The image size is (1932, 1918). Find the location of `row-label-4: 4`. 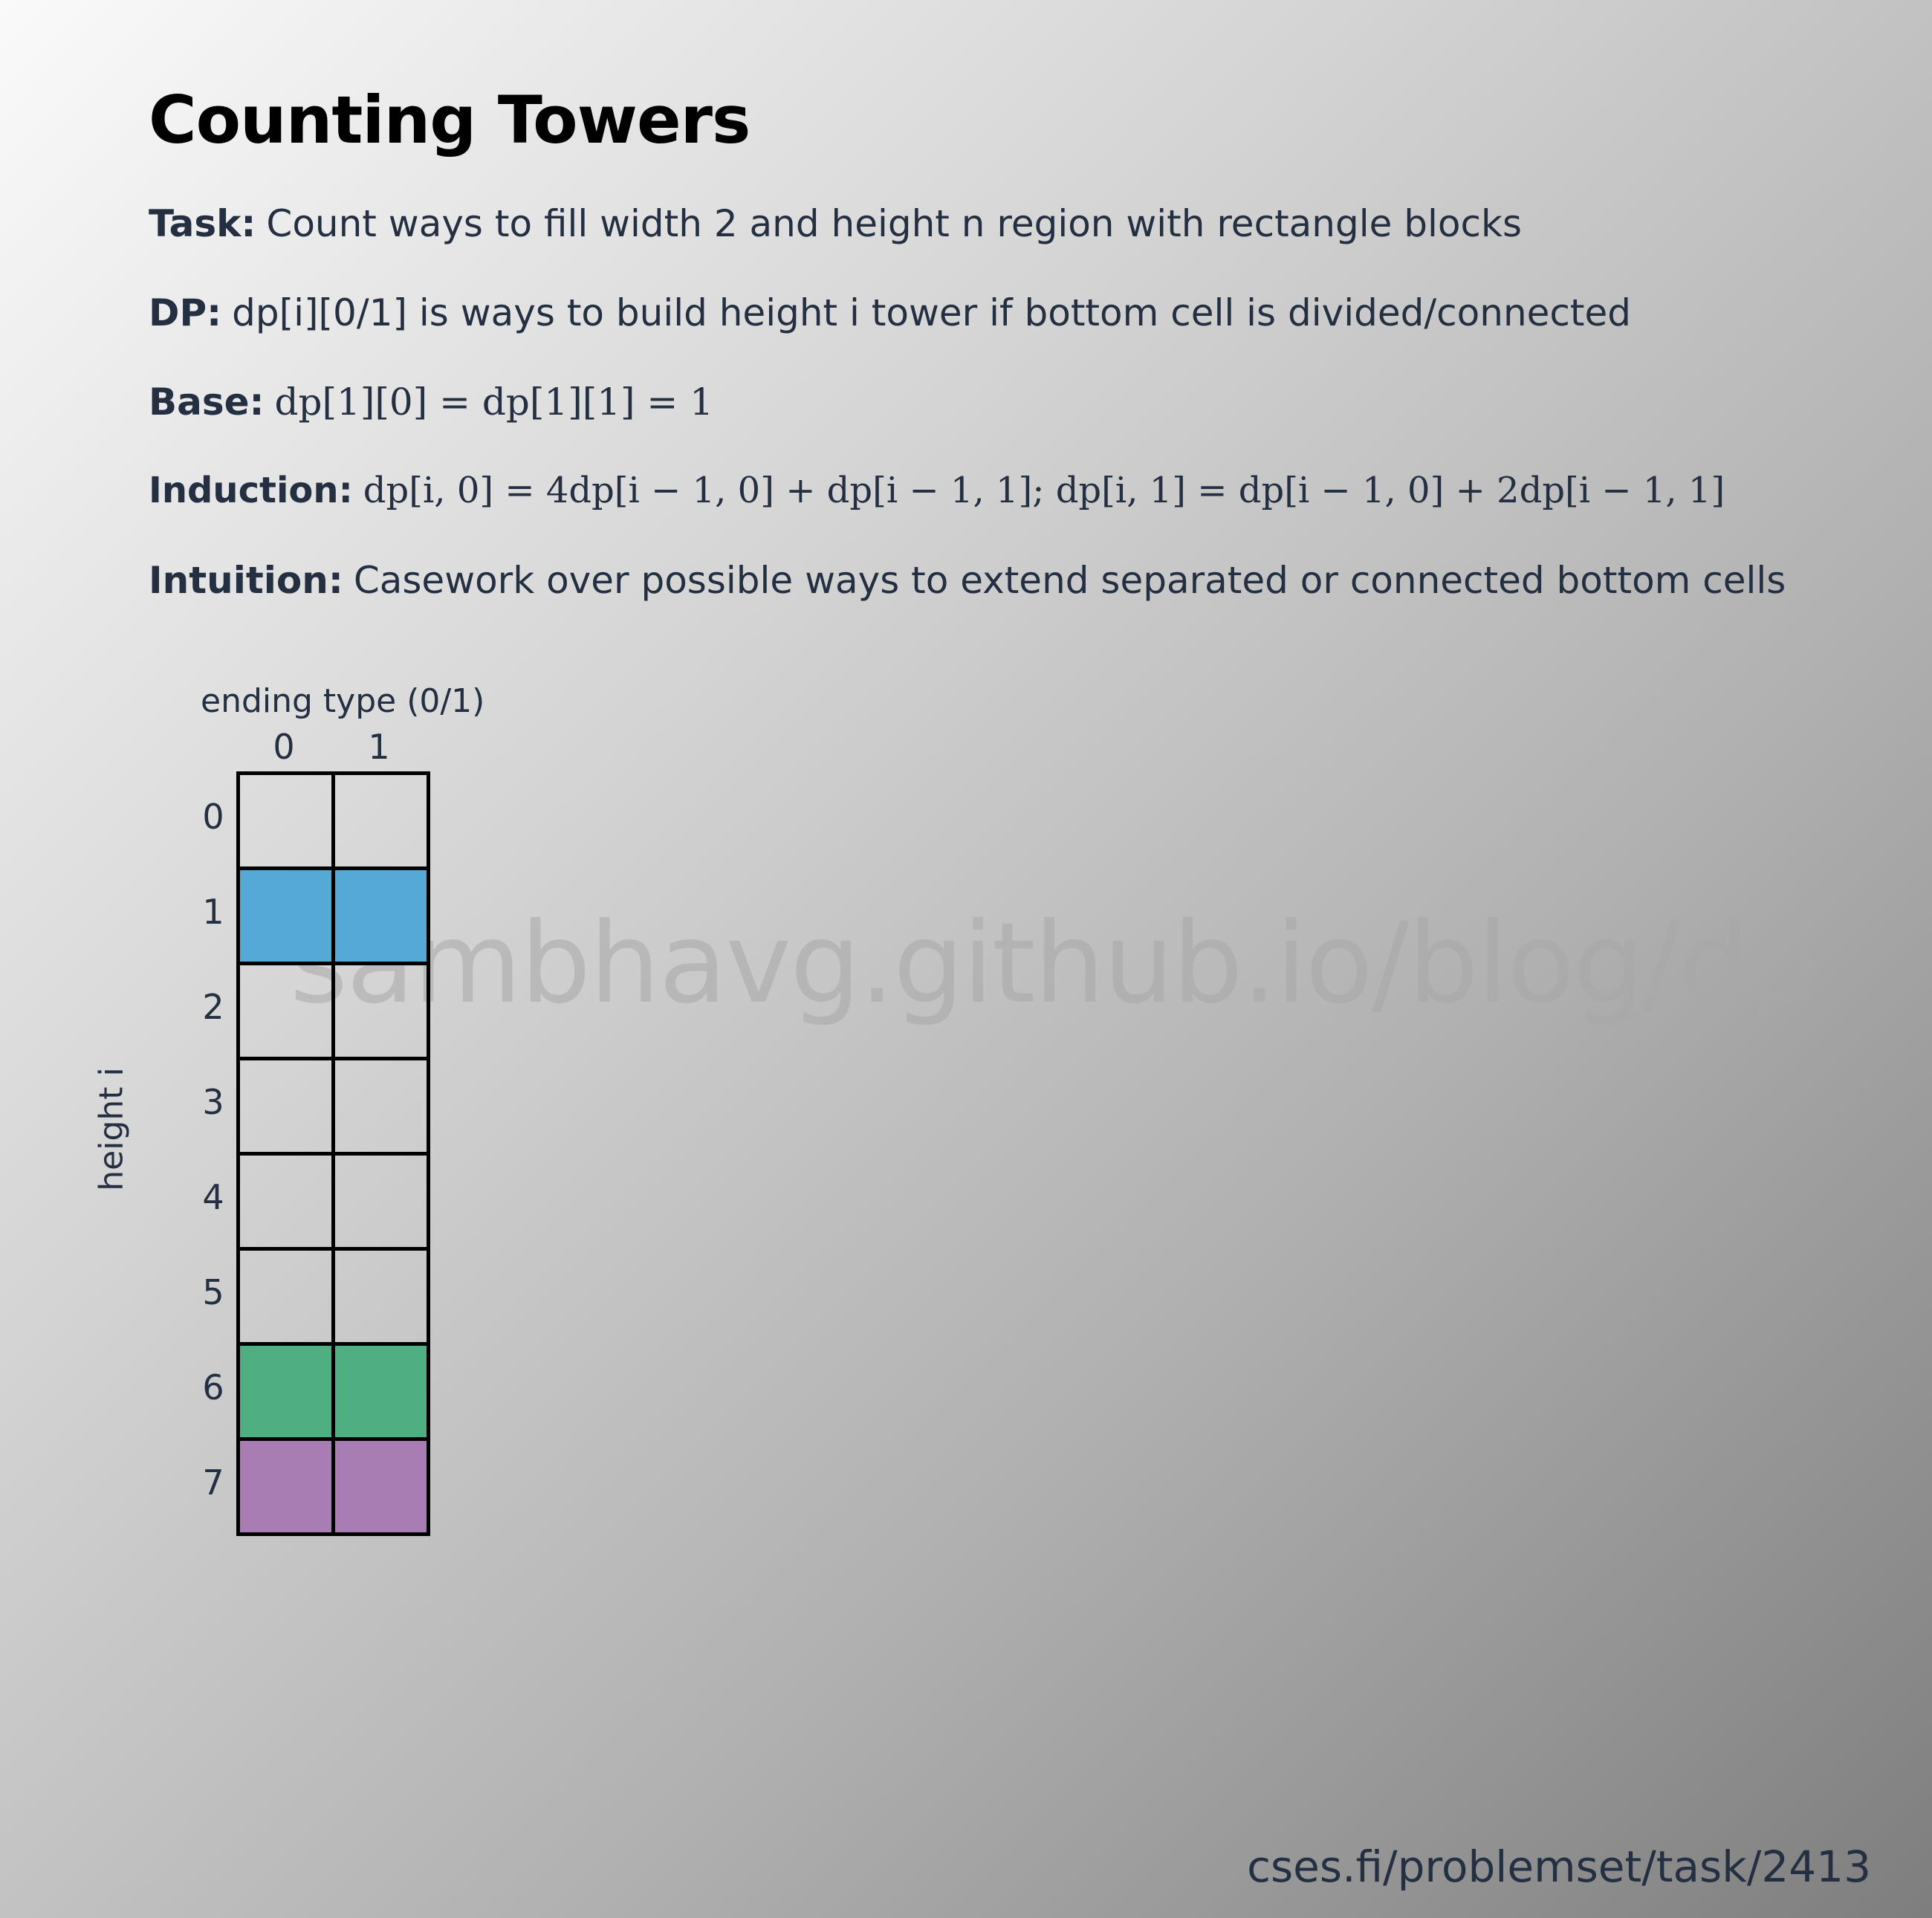

row-label-4: 4 is located at coordinates (213, 1197).